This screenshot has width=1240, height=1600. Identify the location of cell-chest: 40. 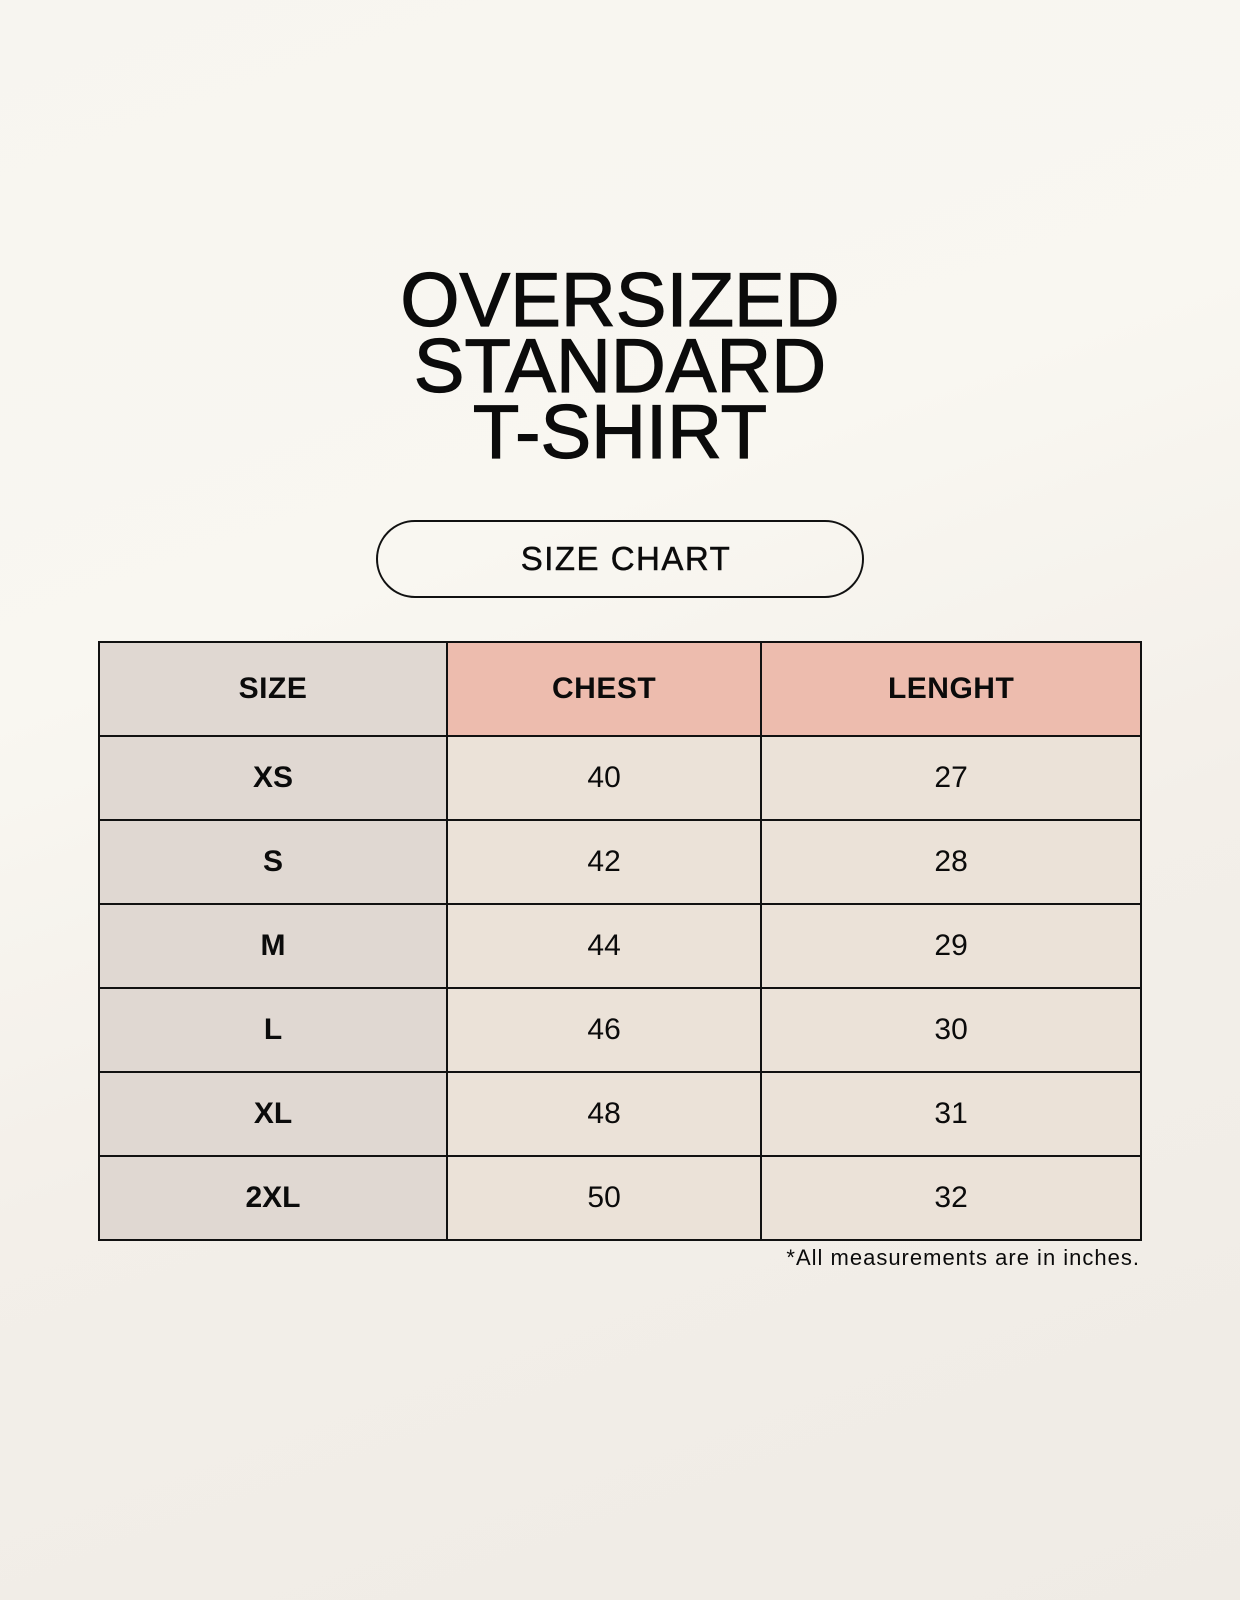
(604, 778).